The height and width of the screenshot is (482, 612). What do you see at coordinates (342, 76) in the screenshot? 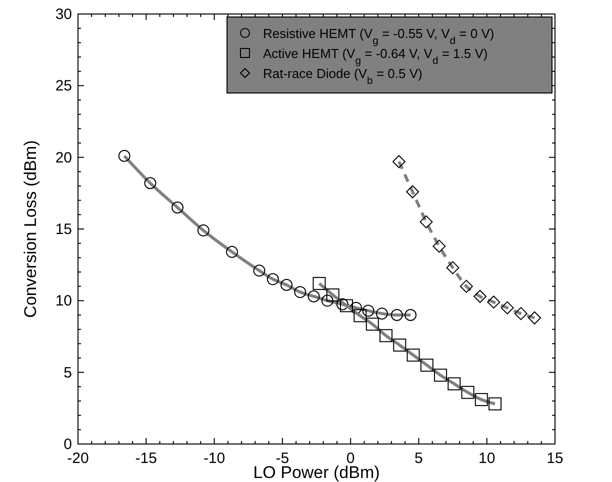
I see `legend-label: Rat-race Diode (V$_{b}$ = 0.5 V)` at bounding box center [342, 76].